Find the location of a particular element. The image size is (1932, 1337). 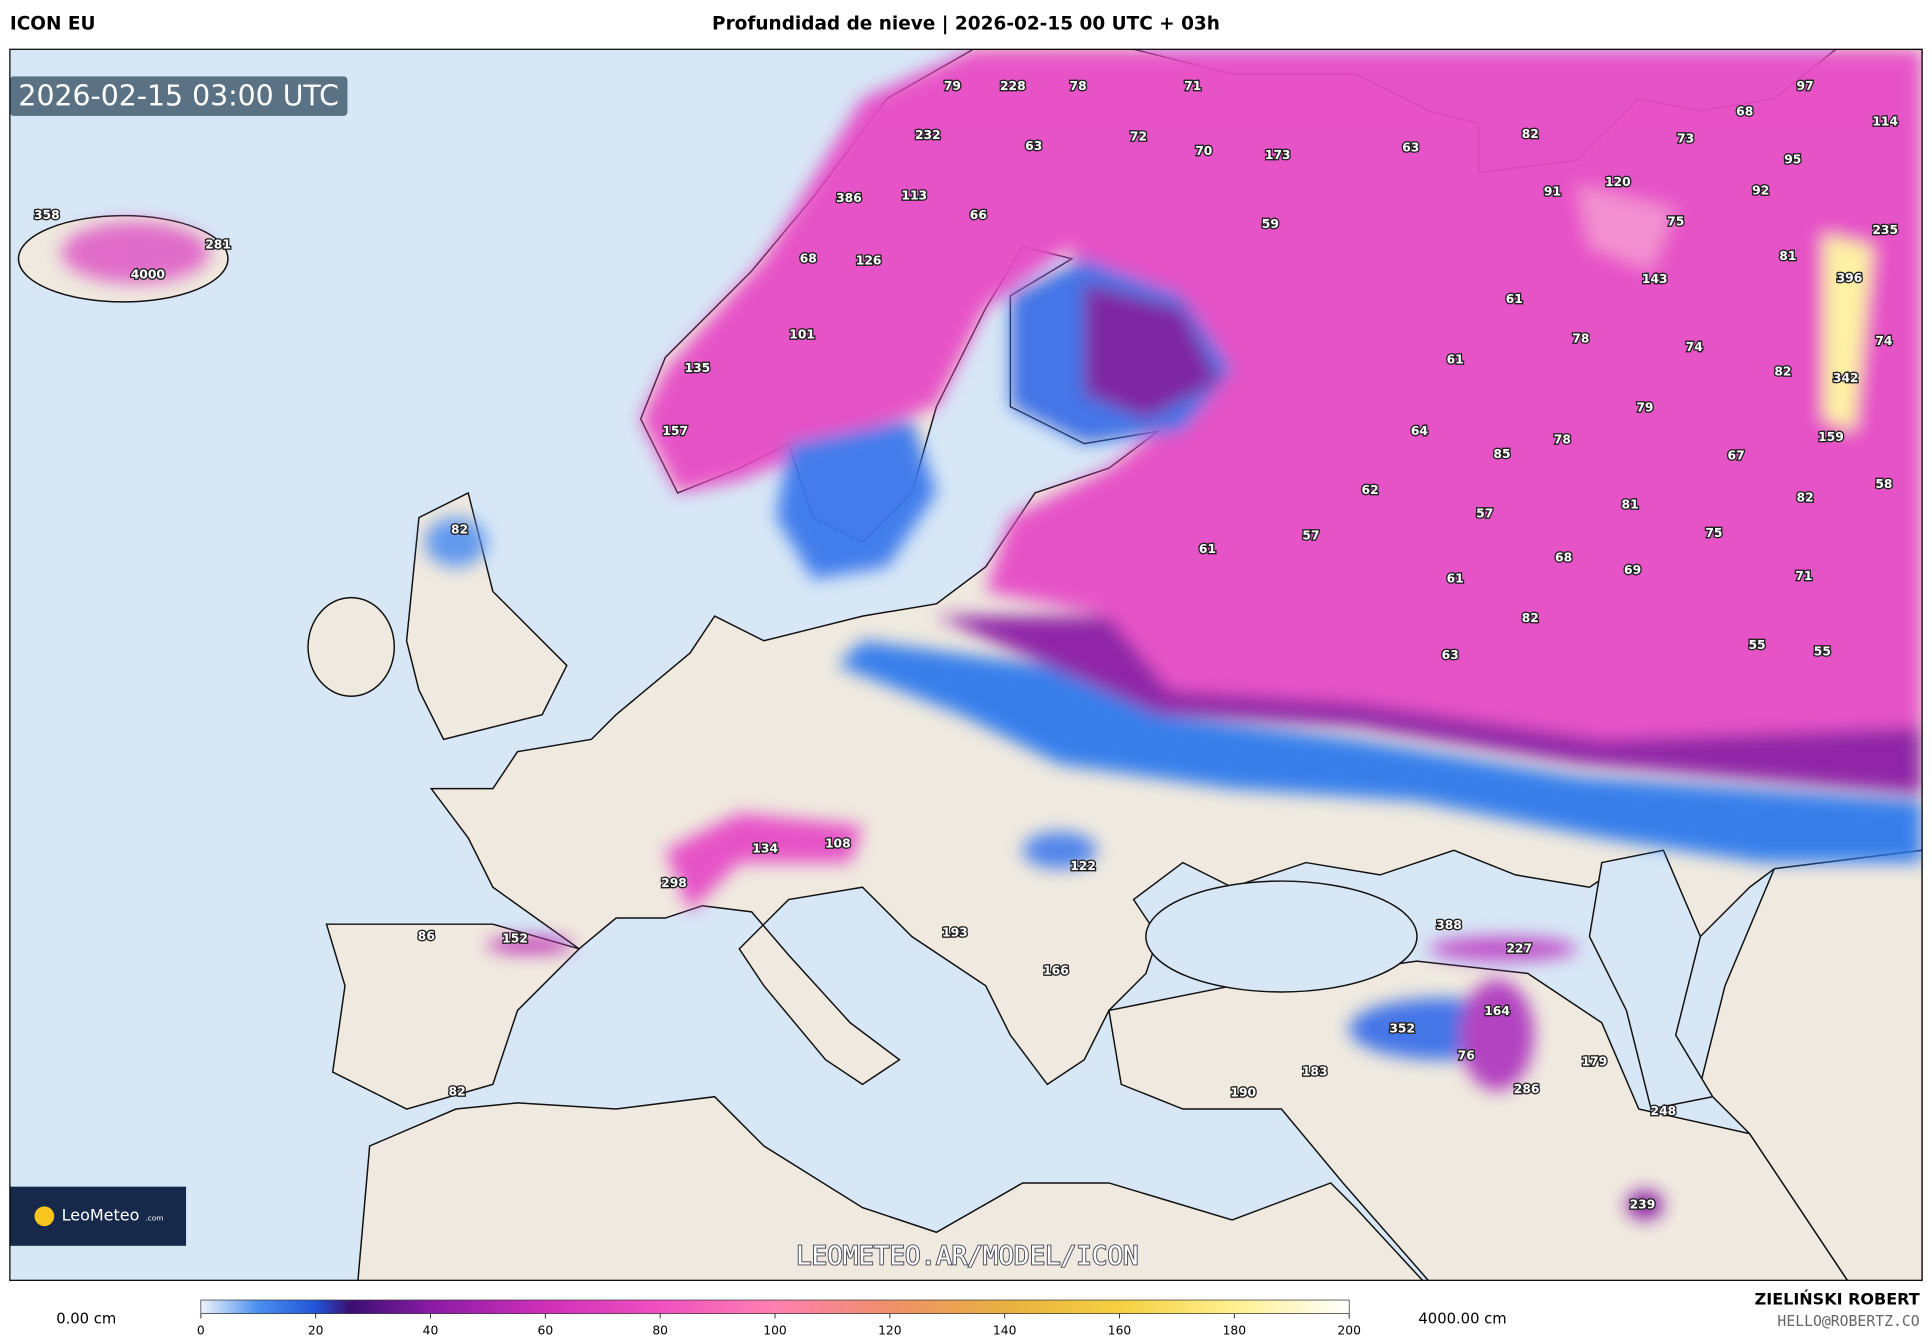

snow-depth-label: 143 is located at coordinates (1655, 279).